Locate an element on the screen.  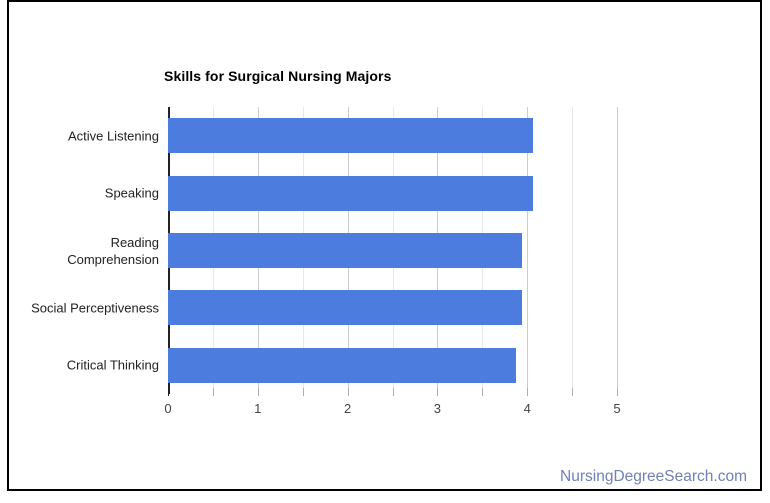
chart-title: Skills for Surgical Nursing Majors is located at coordinates (278, 76).